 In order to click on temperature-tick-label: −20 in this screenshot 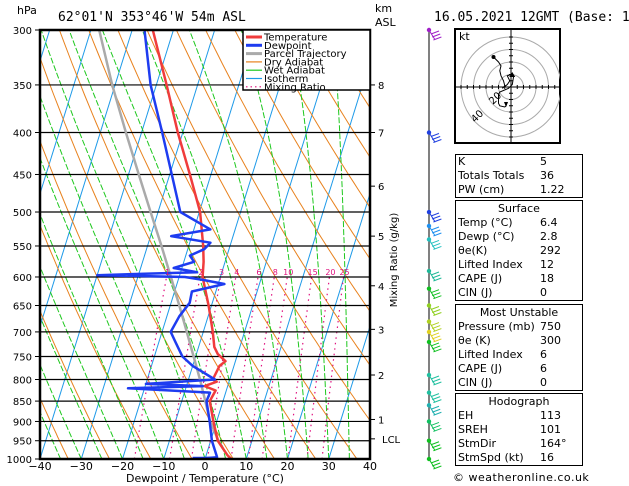, I will do `click(122, 466)`.